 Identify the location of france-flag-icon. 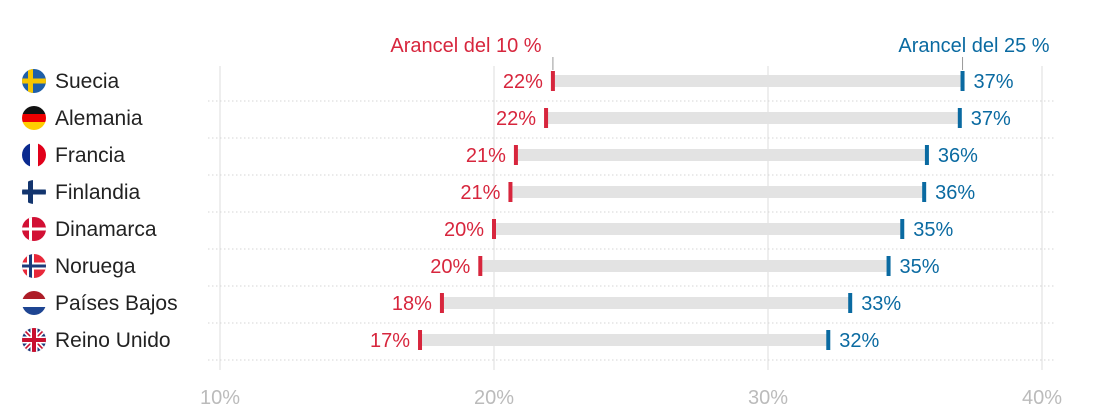
(34, 155).